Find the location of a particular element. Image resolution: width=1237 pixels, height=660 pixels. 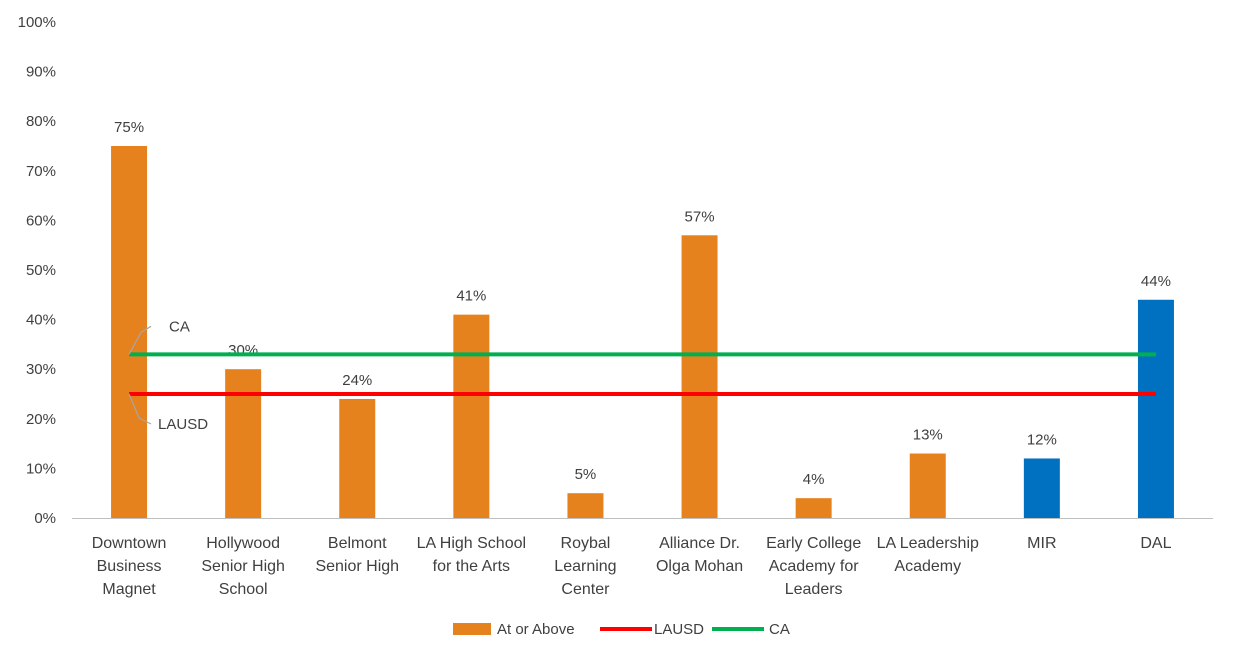

data-label: 44% is located at coordinates (1156, 281).